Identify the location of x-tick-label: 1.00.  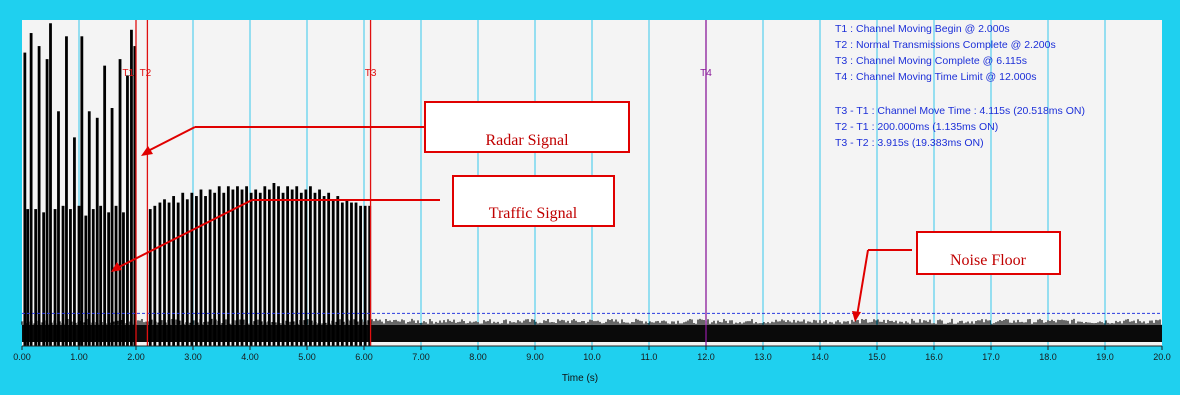
(79, 357).